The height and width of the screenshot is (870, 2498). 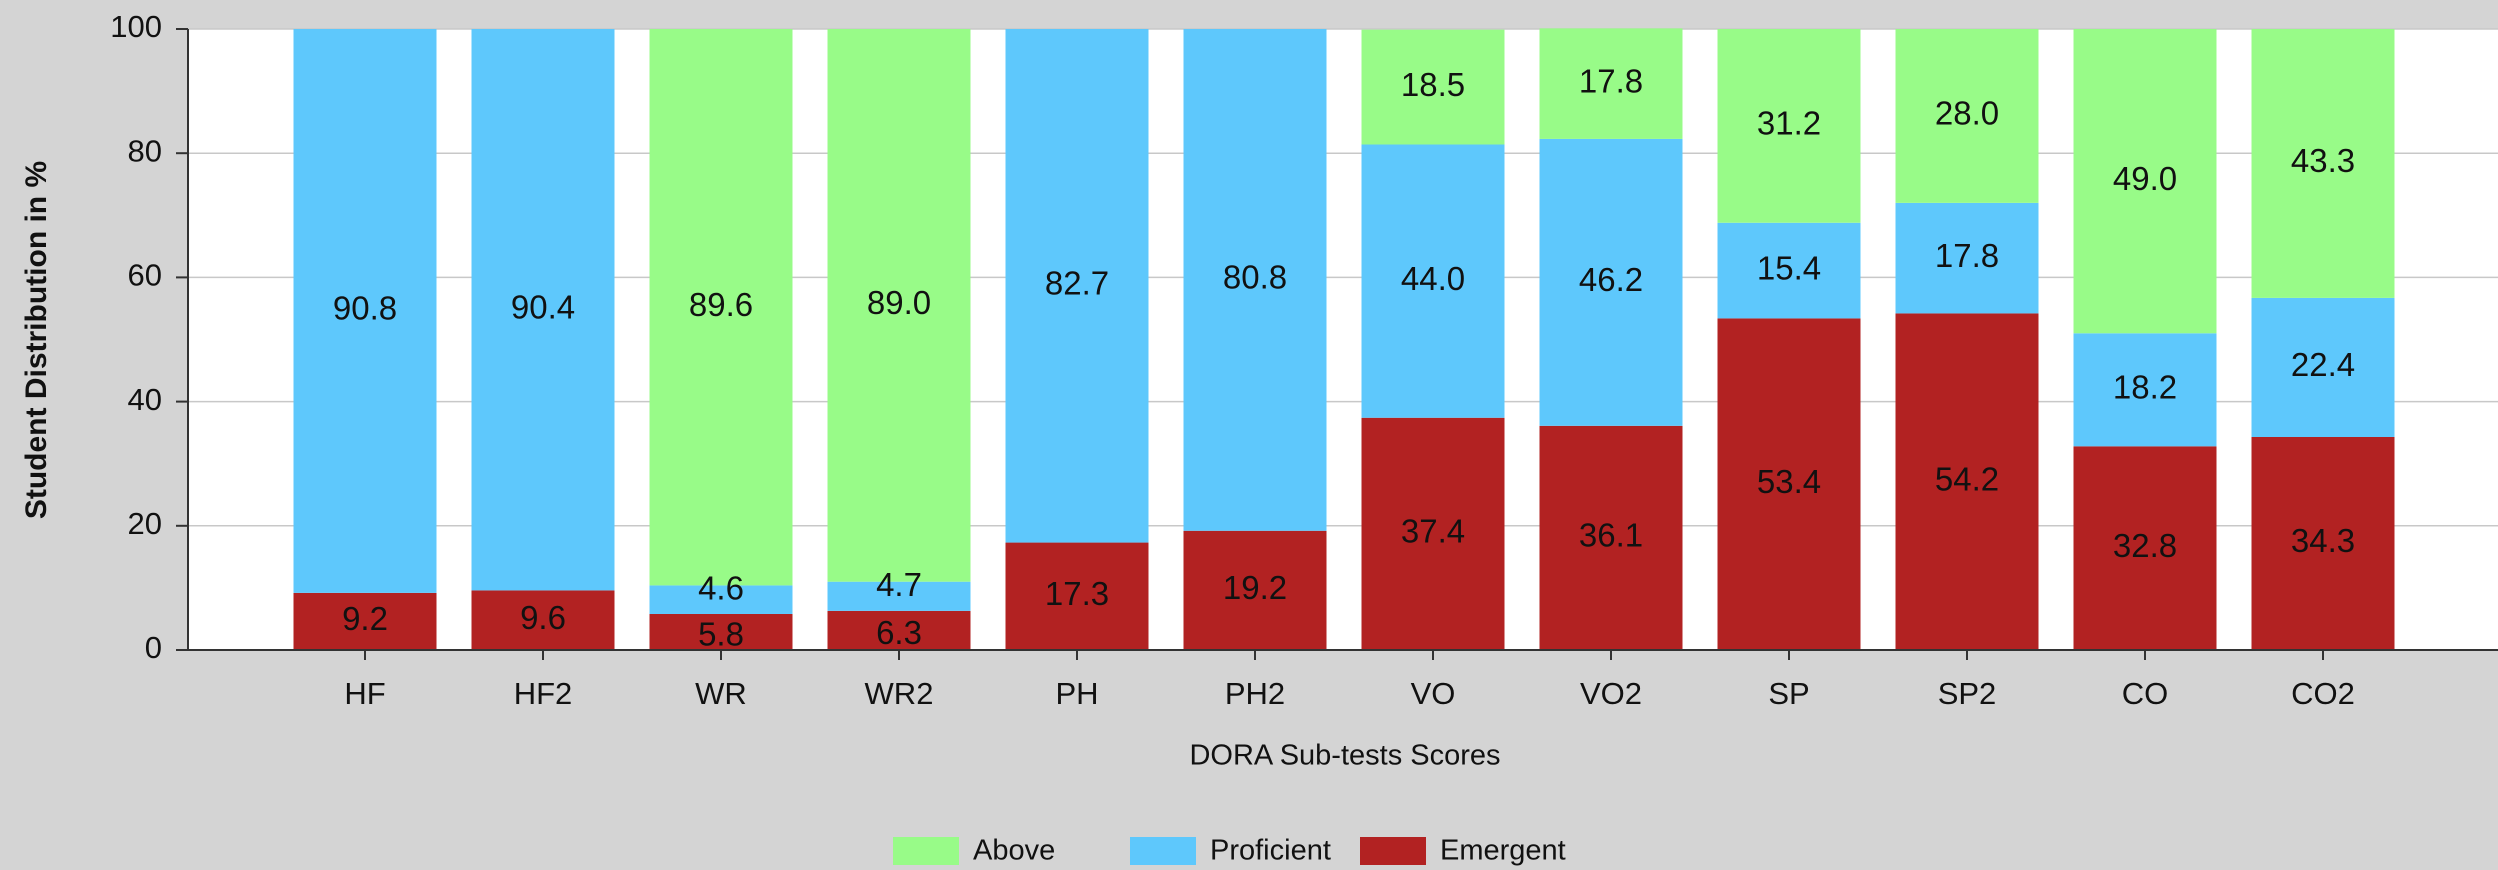 I want to click on value-label: 89.0, so click(x=899, y=302).